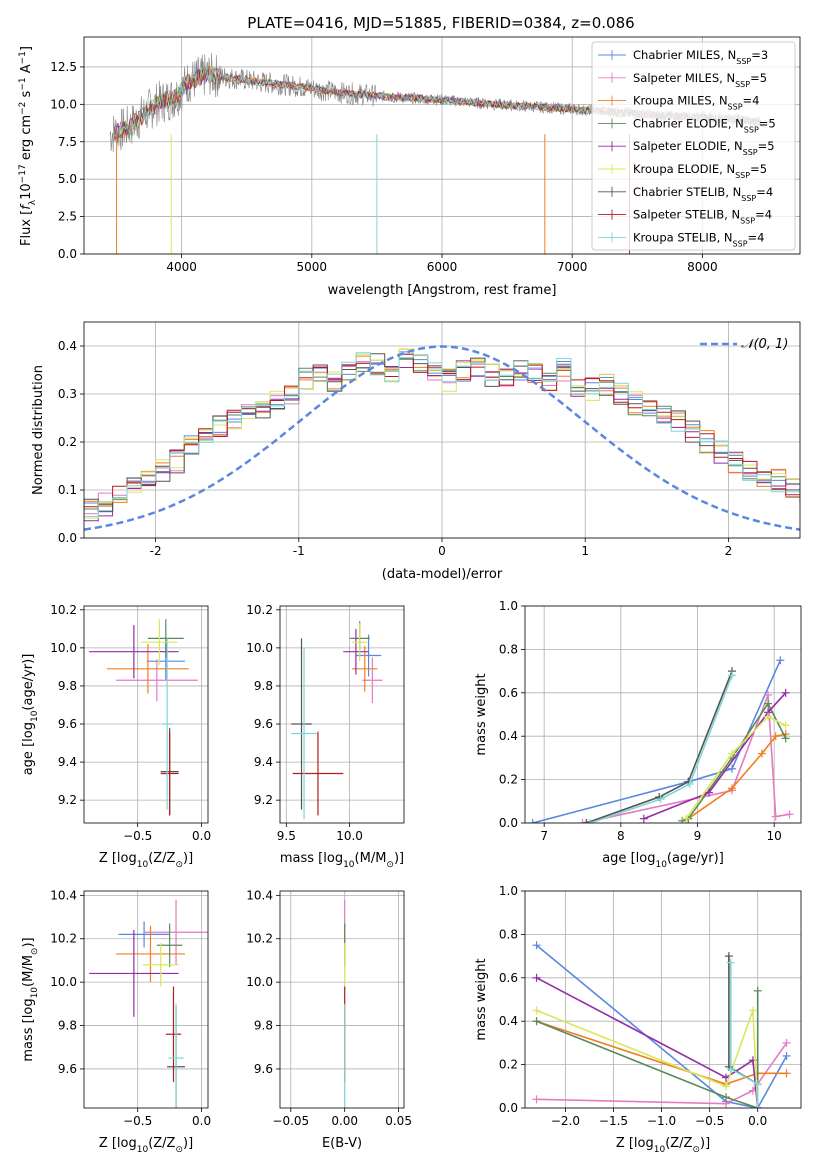 The width and height of the screenshot is (819, 1170). I want to click on x-tick-label: 7000, so click(572, 267).